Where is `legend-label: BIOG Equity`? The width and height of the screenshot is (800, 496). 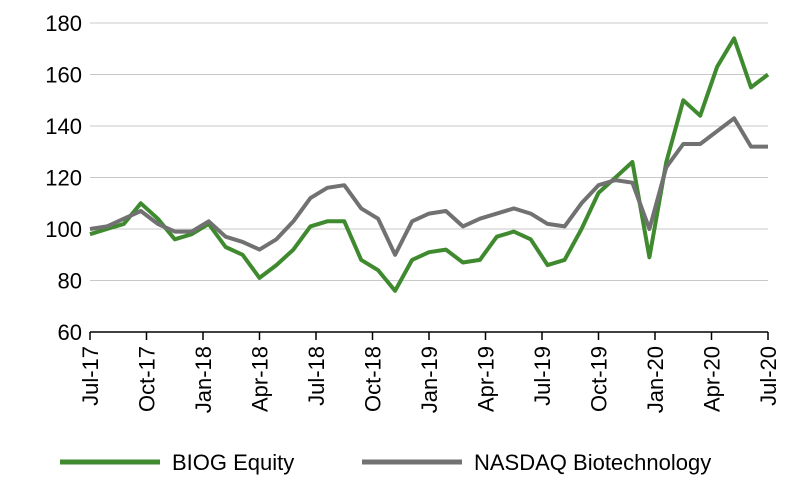 legend-label: BIOG Equity is located at coordinates (233, 462).